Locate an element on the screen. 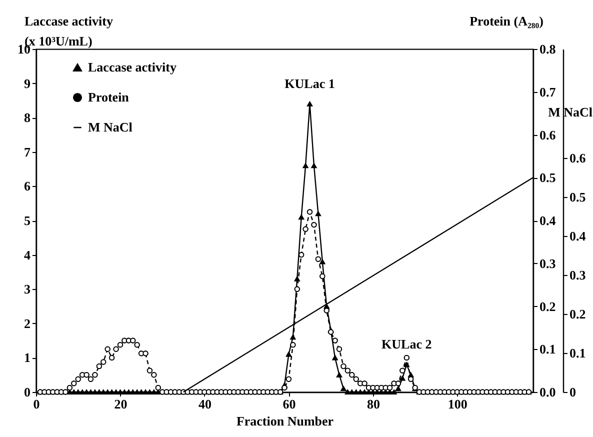 Image resolution: width=593 pixels, height=437 pixels. legend-label: Laccase activity is located at coordinates (132, 67).